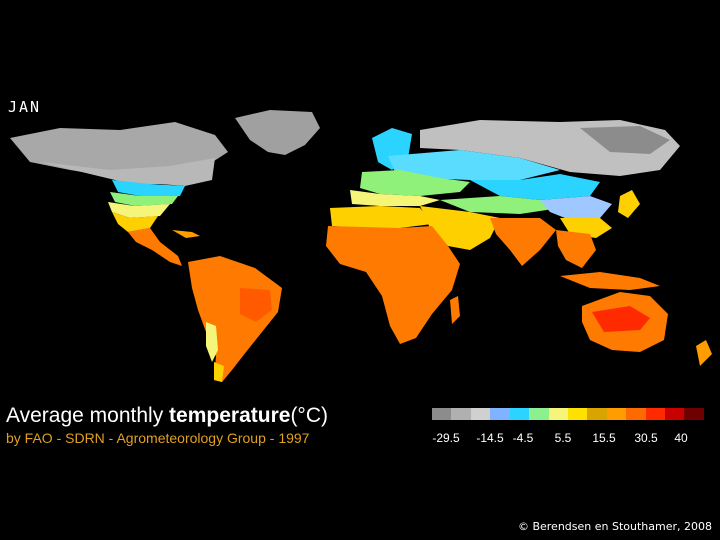  What do you see at coordinates (490, 438) in the screenshot?
I see `legend-tick-label: -14.5` at bounding box center [490, 438].